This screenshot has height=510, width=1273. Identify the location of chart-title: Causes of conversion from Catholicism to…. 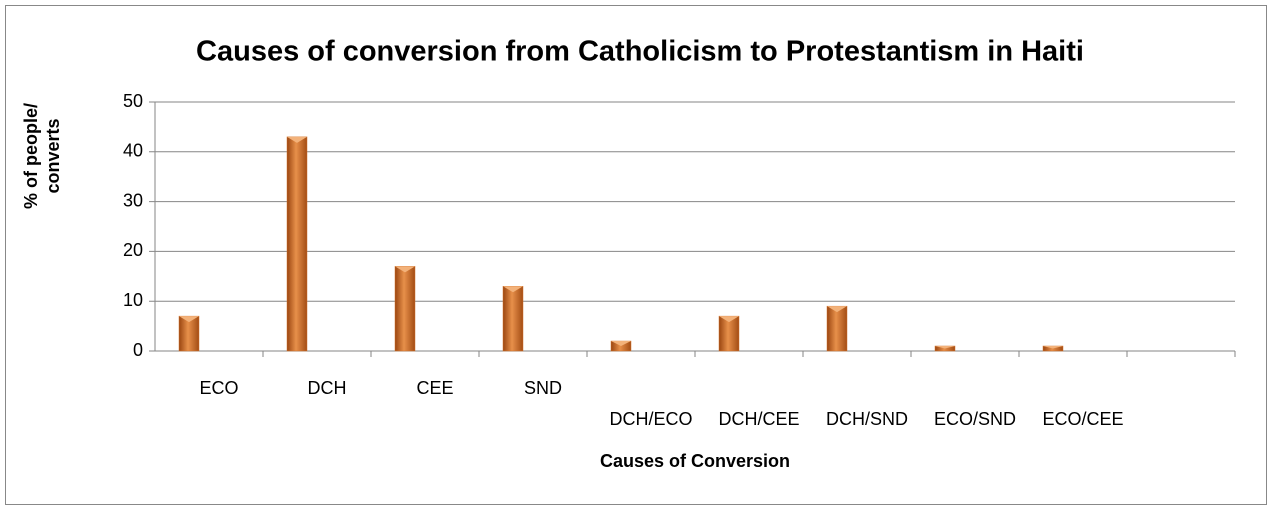
(640, 52).